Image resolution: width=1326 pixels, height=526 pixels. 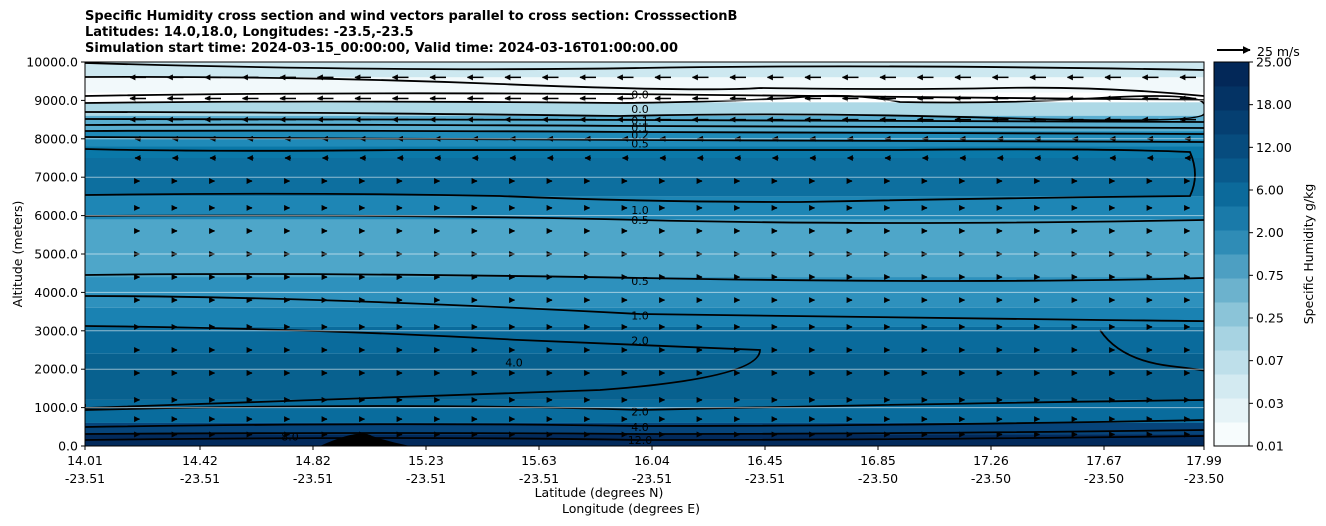 What do you see at coordinates (68, 446) in the screenshot?
I see `y-tick-label: 0.0` at bounding box center [68, 446].